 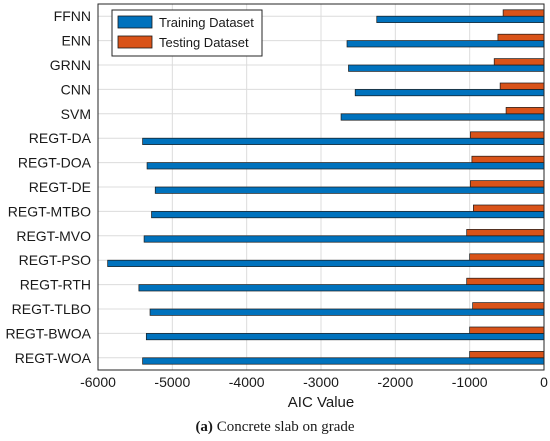 What do you see at coordinates (55, 163) in the screenshot?
I see `y-tick-label: REGT-DOA` at bounding box center [55, 163].